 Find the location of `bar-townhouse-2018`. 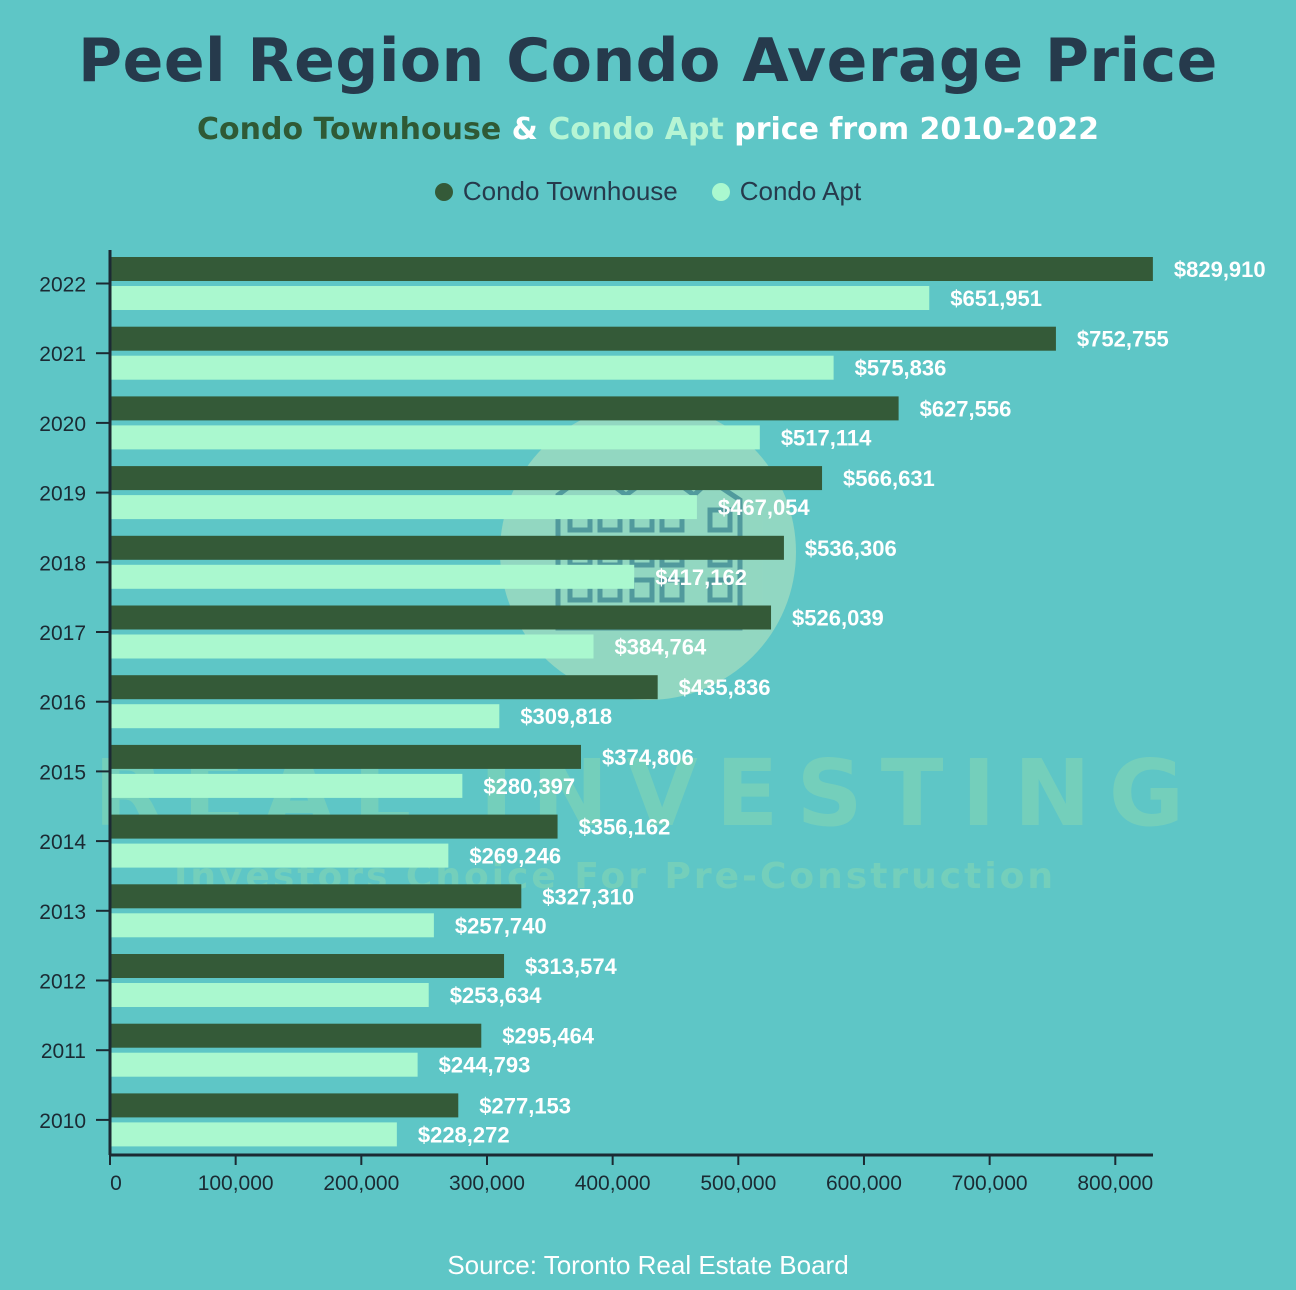

bar-townhouse-2018 is located at coordinates (447, 547).